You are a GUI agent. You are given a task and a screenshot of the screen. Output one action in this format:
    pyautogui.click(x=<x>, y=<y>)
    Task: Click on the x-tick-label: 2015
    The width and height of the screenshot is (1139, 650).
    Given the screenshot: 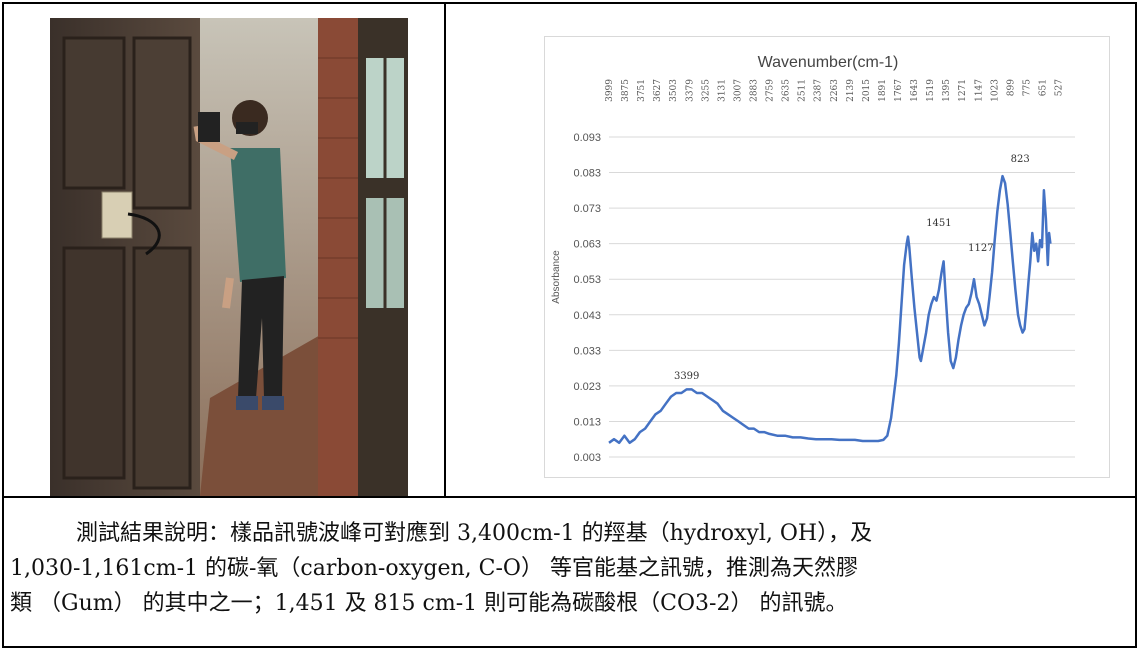 What is the action you would take?
    pyautogui.click(x=867, y=90)
    